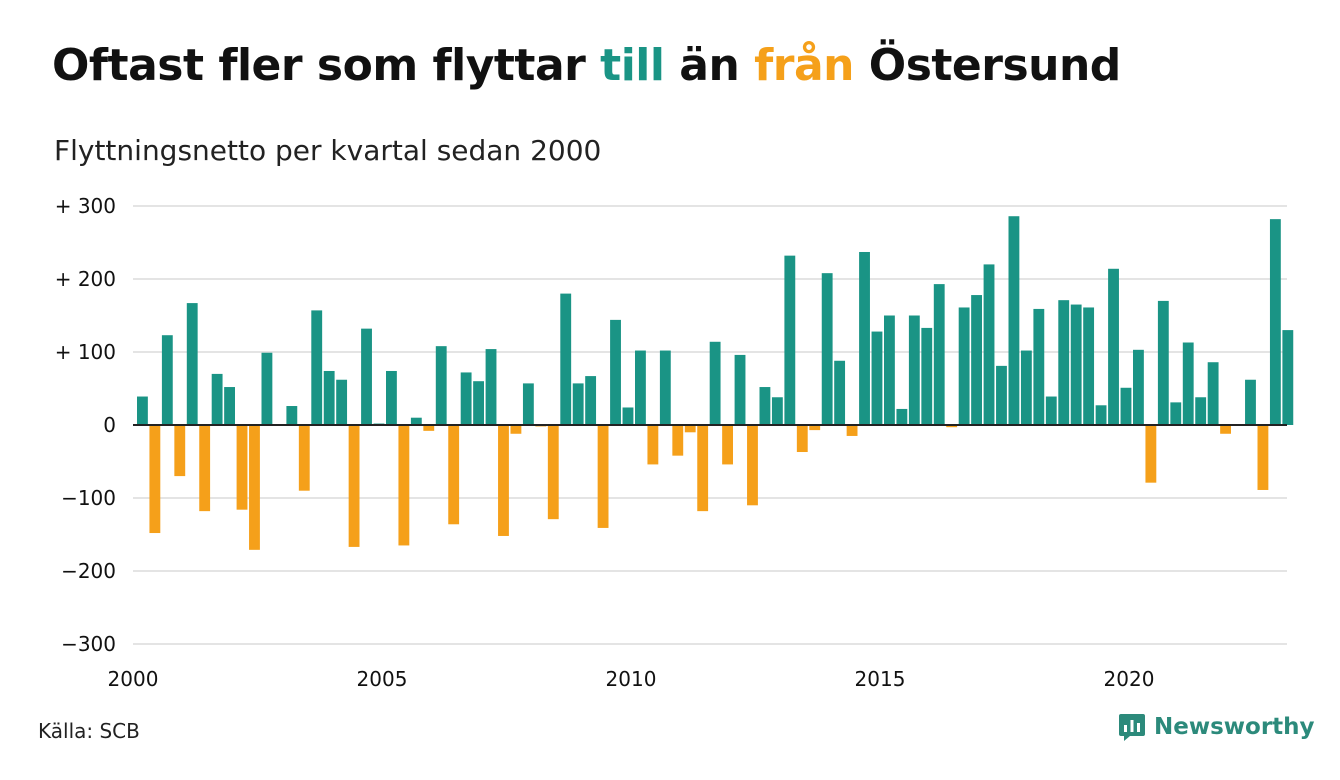 This screenshot has height=780, width=1340. Describe the element at coordinates (1129, 679) in the screenshot. I see `x-tick-label: 2020` at that location.